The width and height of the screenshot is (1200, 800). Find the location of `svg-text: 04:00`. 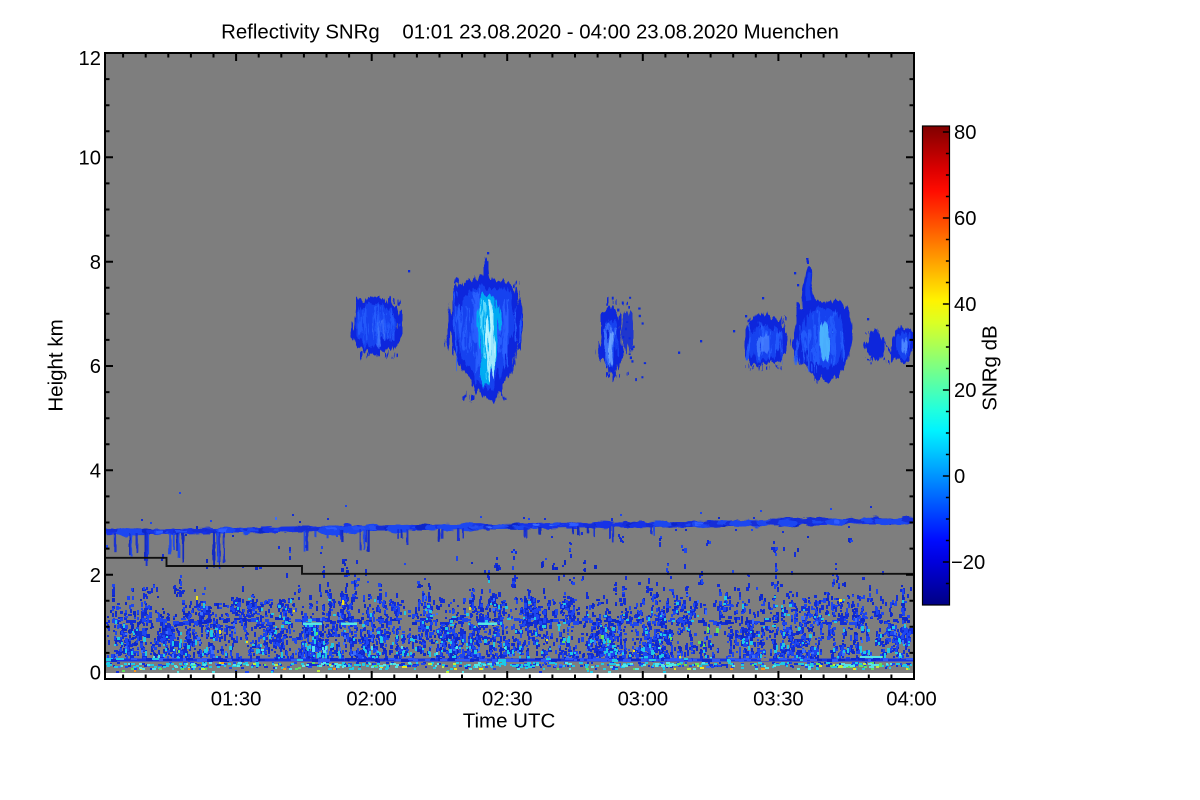

svg-text: 04:00 is located at coordinates (911, 700).